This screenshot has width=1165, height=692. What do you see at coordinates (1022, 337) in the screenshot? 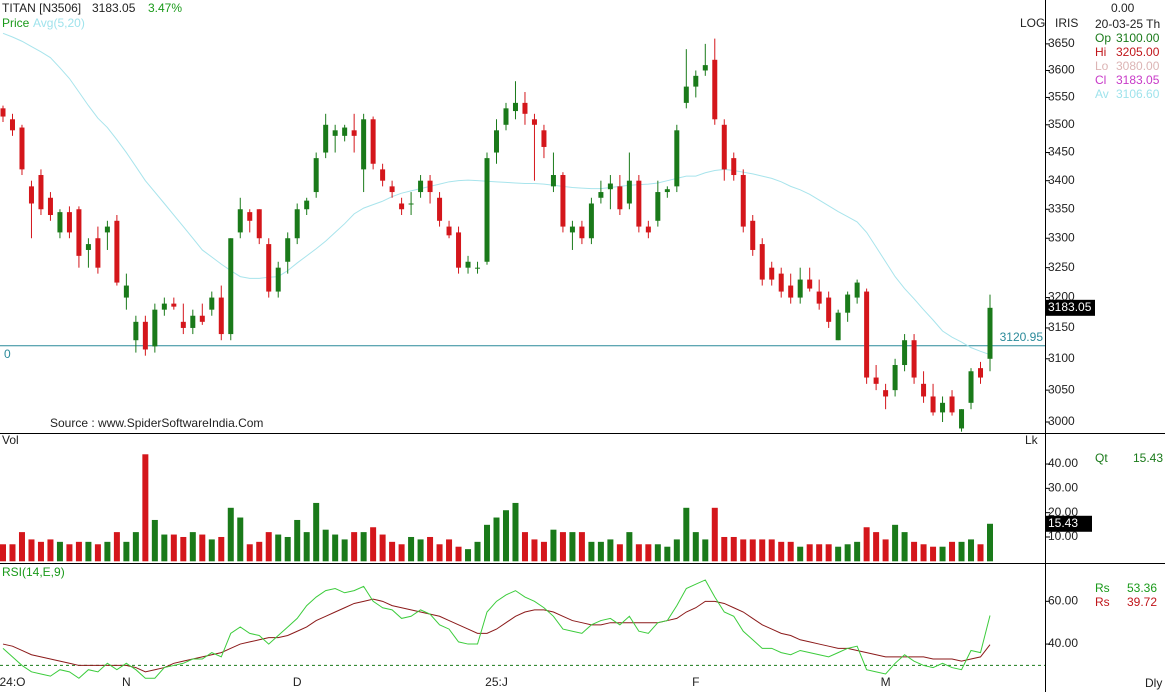
I see `reference-label: 3120.95` at bounding box center [1022, 337].